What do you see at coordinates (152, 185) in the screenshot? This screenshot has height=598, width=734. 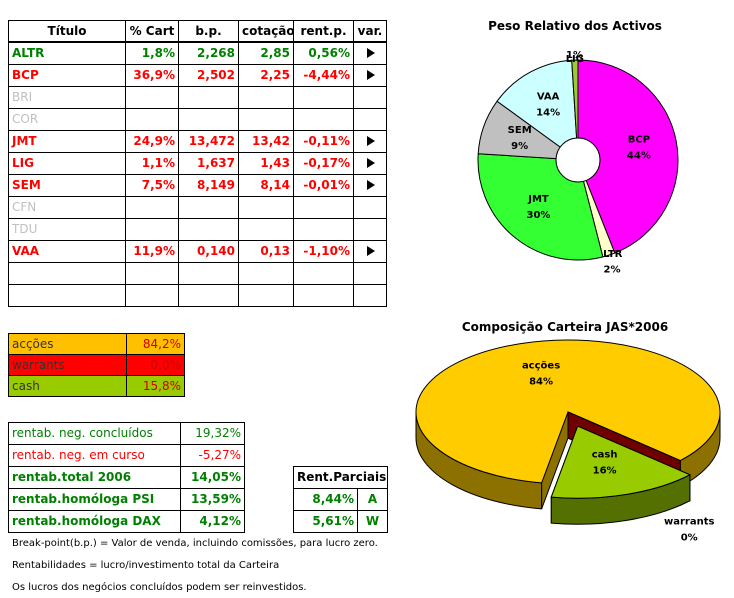 I see `table-cell: 7,5%` at bounding box center [152, 185].